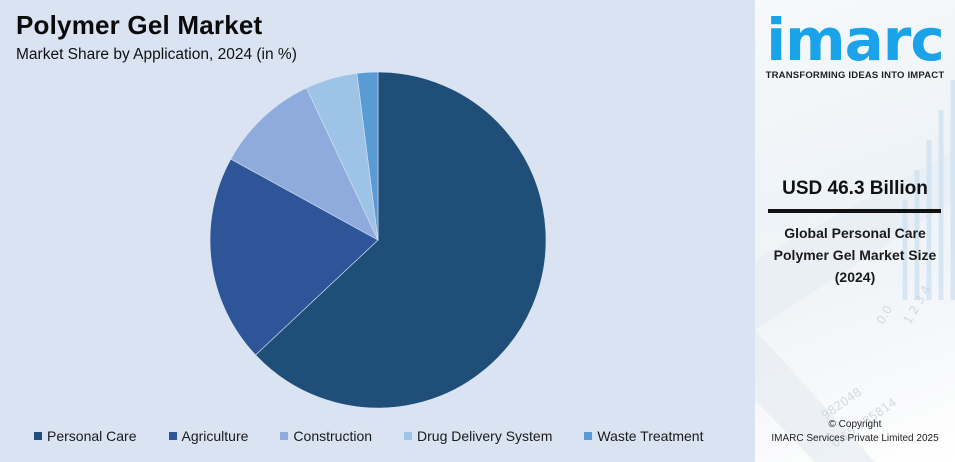  Describe the element at coordinates (304, 164) in the screenshot. I see `pie-slice-construction` at that location.